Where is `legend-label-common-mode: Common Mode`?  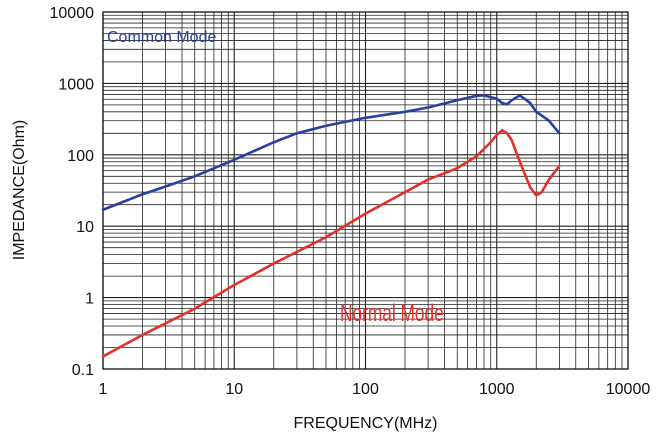
legend-label-common-mode: Common Mode is located at coordinates (161, 37).